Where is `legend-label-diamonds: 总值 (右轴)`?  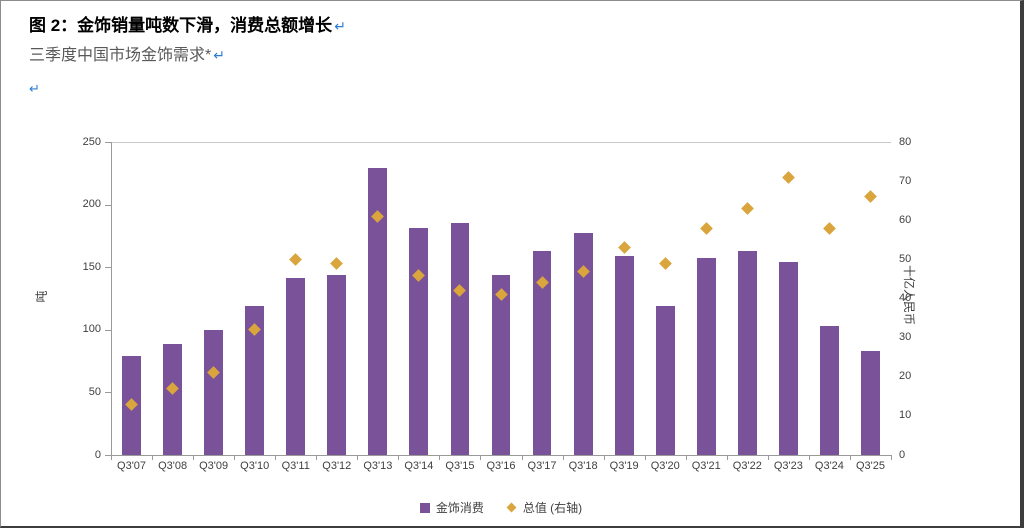
legend-label-diamonds: 总值 (右轴) is located at coordinates (552, 508).